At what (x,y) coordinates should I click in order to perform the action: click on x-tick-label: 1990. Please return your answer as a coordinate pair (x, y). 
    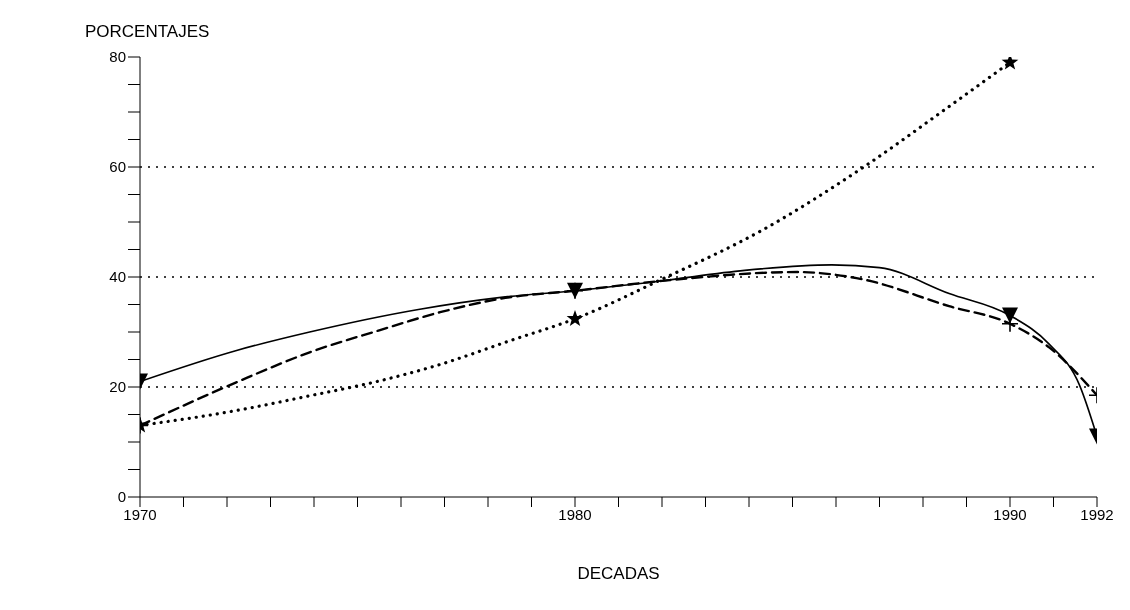
    Looking at the image, I should click on (1010, 514).